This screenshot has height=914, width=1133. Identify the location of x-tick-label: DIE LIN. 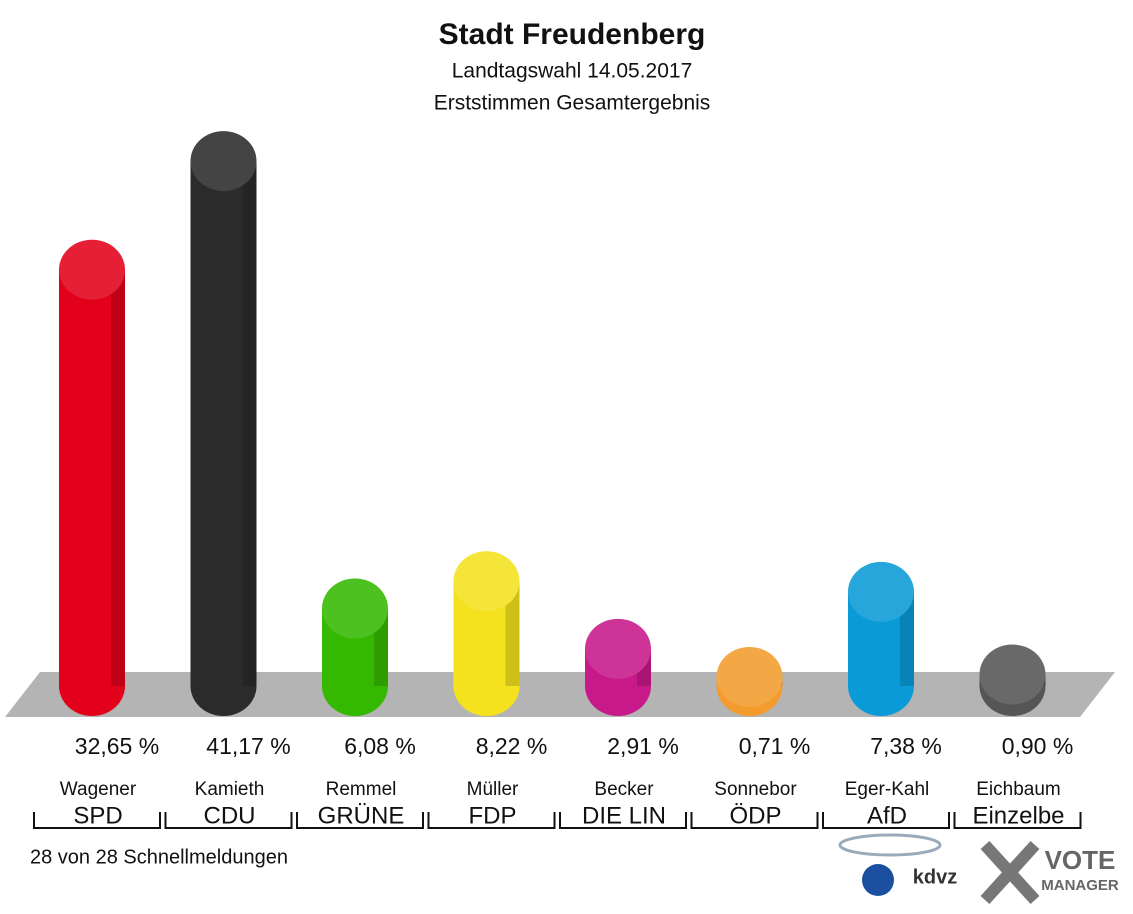
(624, 815).